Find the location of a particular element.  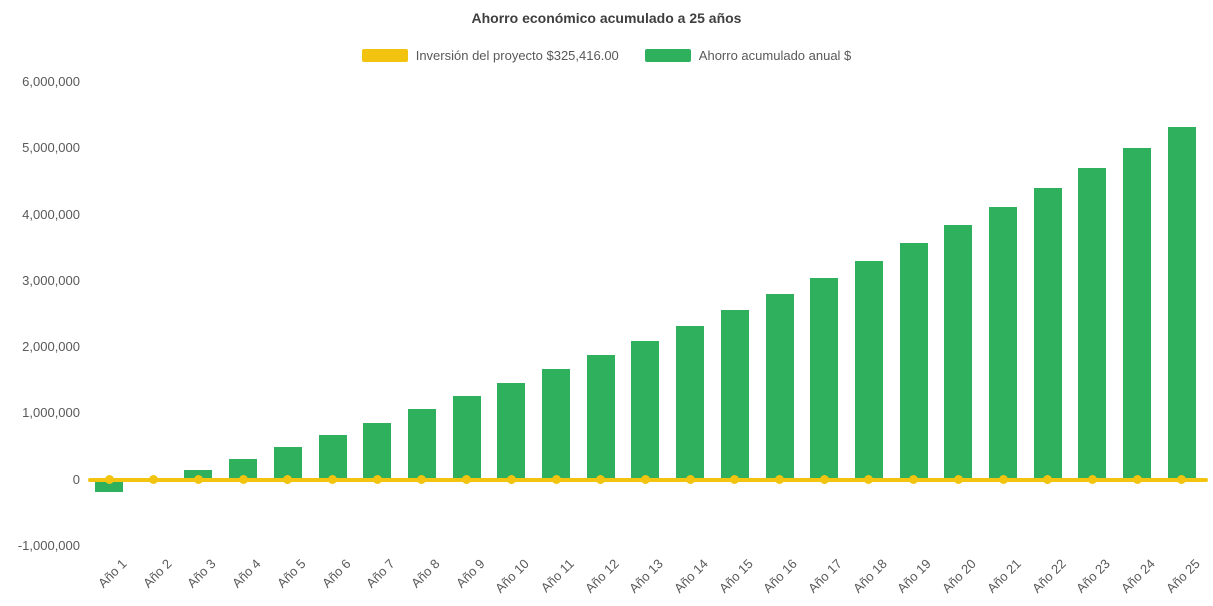

legend-swatch-savings is located at coordinates (667, 55).